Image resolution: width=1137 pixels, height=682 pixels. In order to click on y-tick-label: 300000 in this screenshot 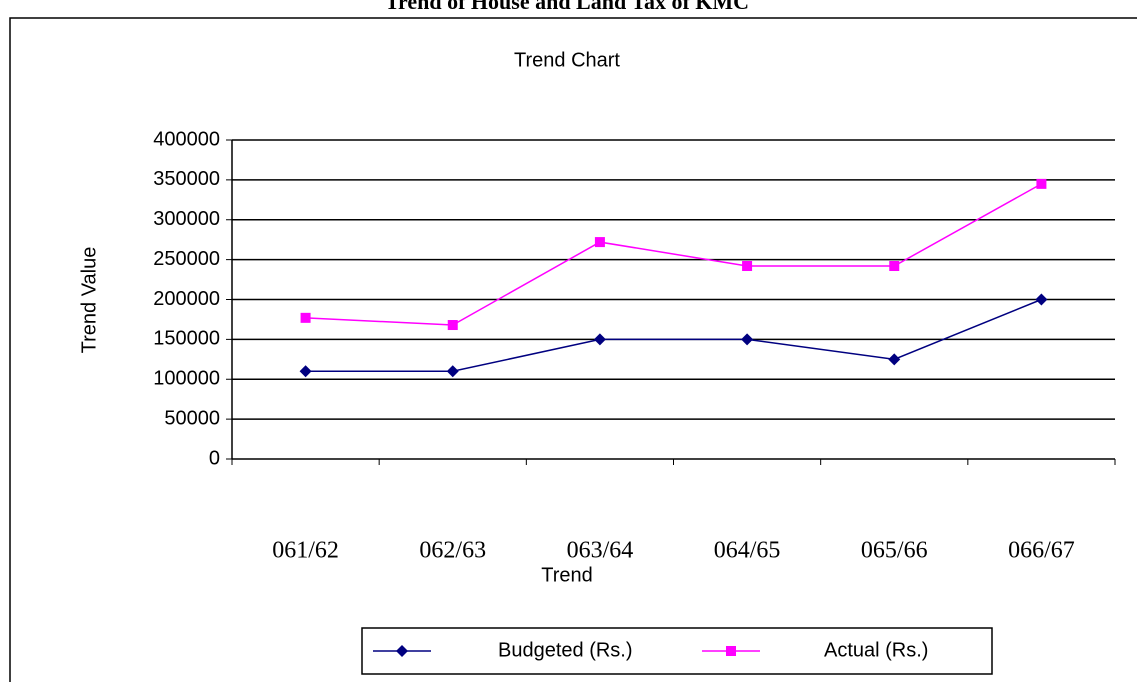, I will do `click(186, 219)`.